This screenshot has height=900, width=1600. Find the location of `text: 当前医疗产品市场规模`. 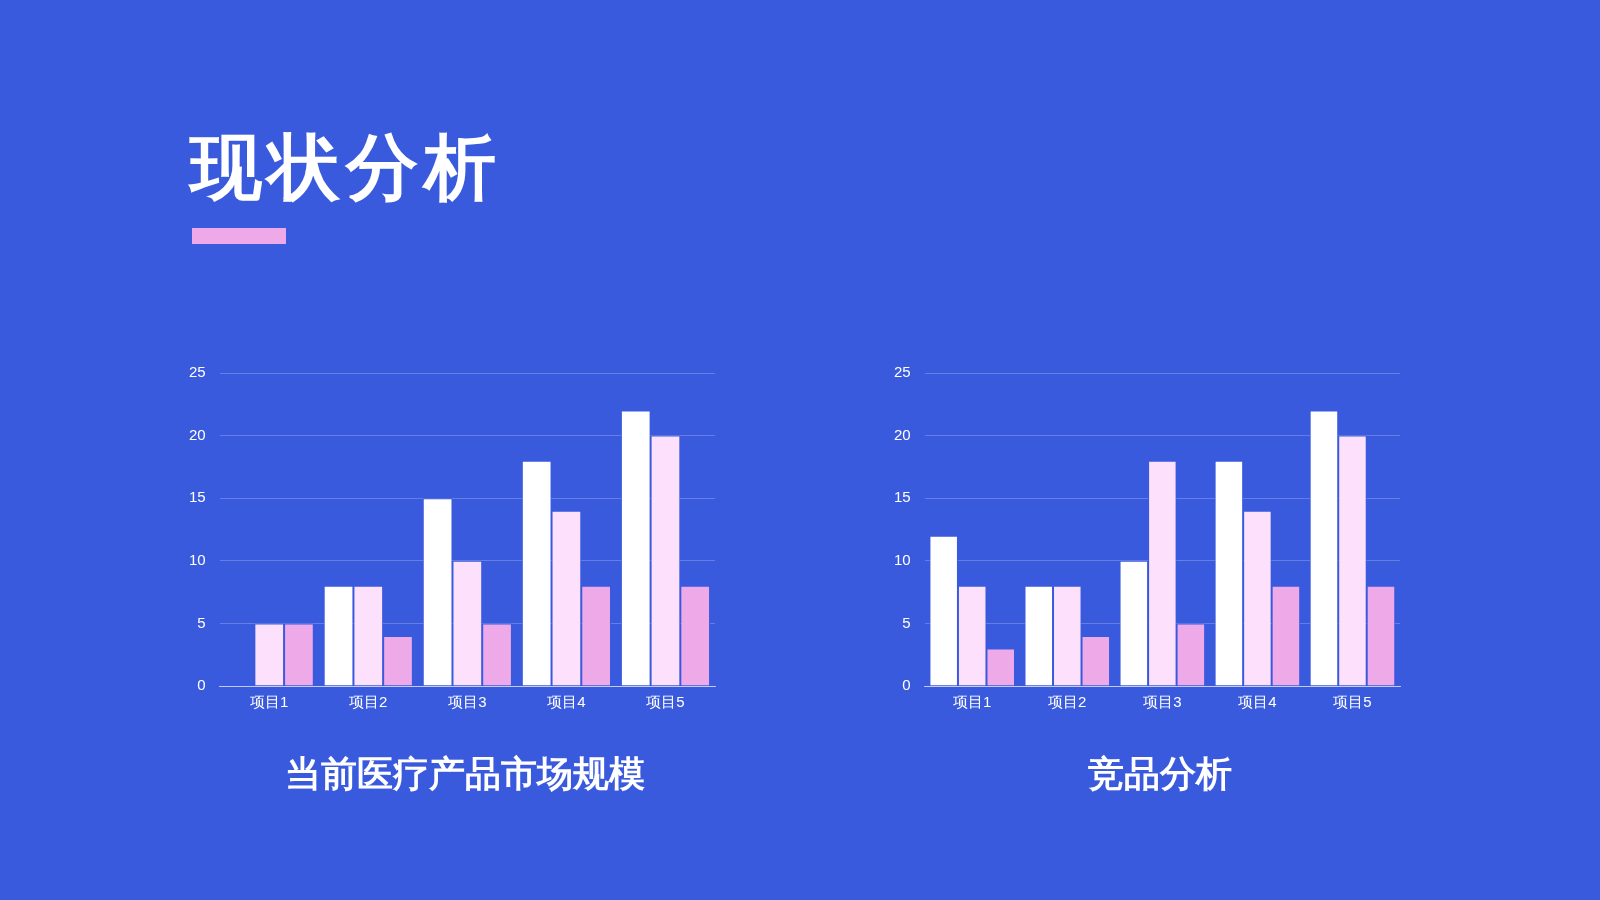

text: 当前医疗产品市场规模 is located at coordinates (465, 774).